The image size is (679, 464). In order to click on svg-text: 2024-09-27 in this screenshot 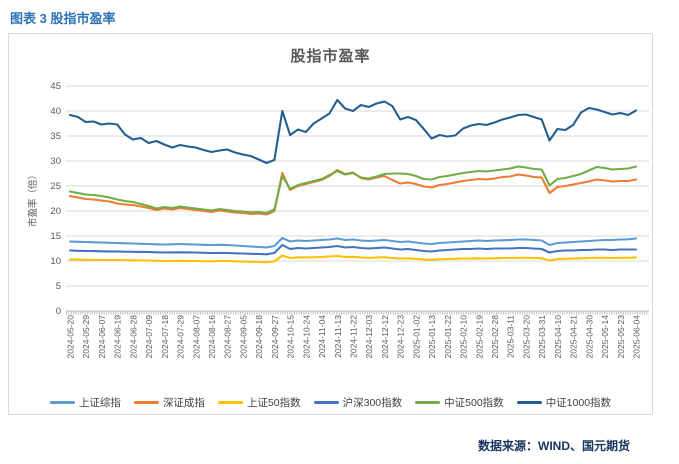, I will do `click(275, 337)`.